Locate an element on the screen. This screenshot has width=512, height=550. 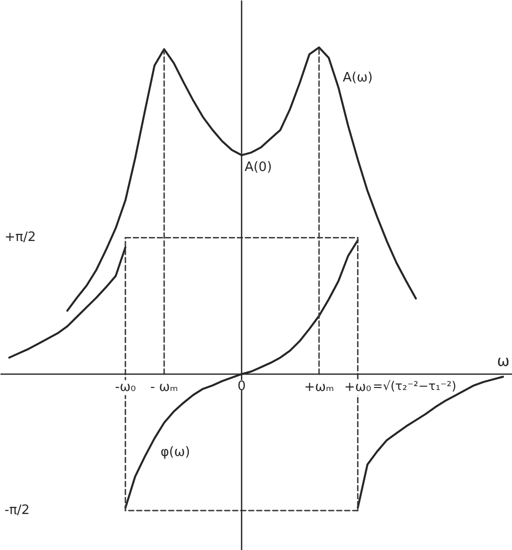
series-label: φ(ω) is located at coordinates (175, 452).